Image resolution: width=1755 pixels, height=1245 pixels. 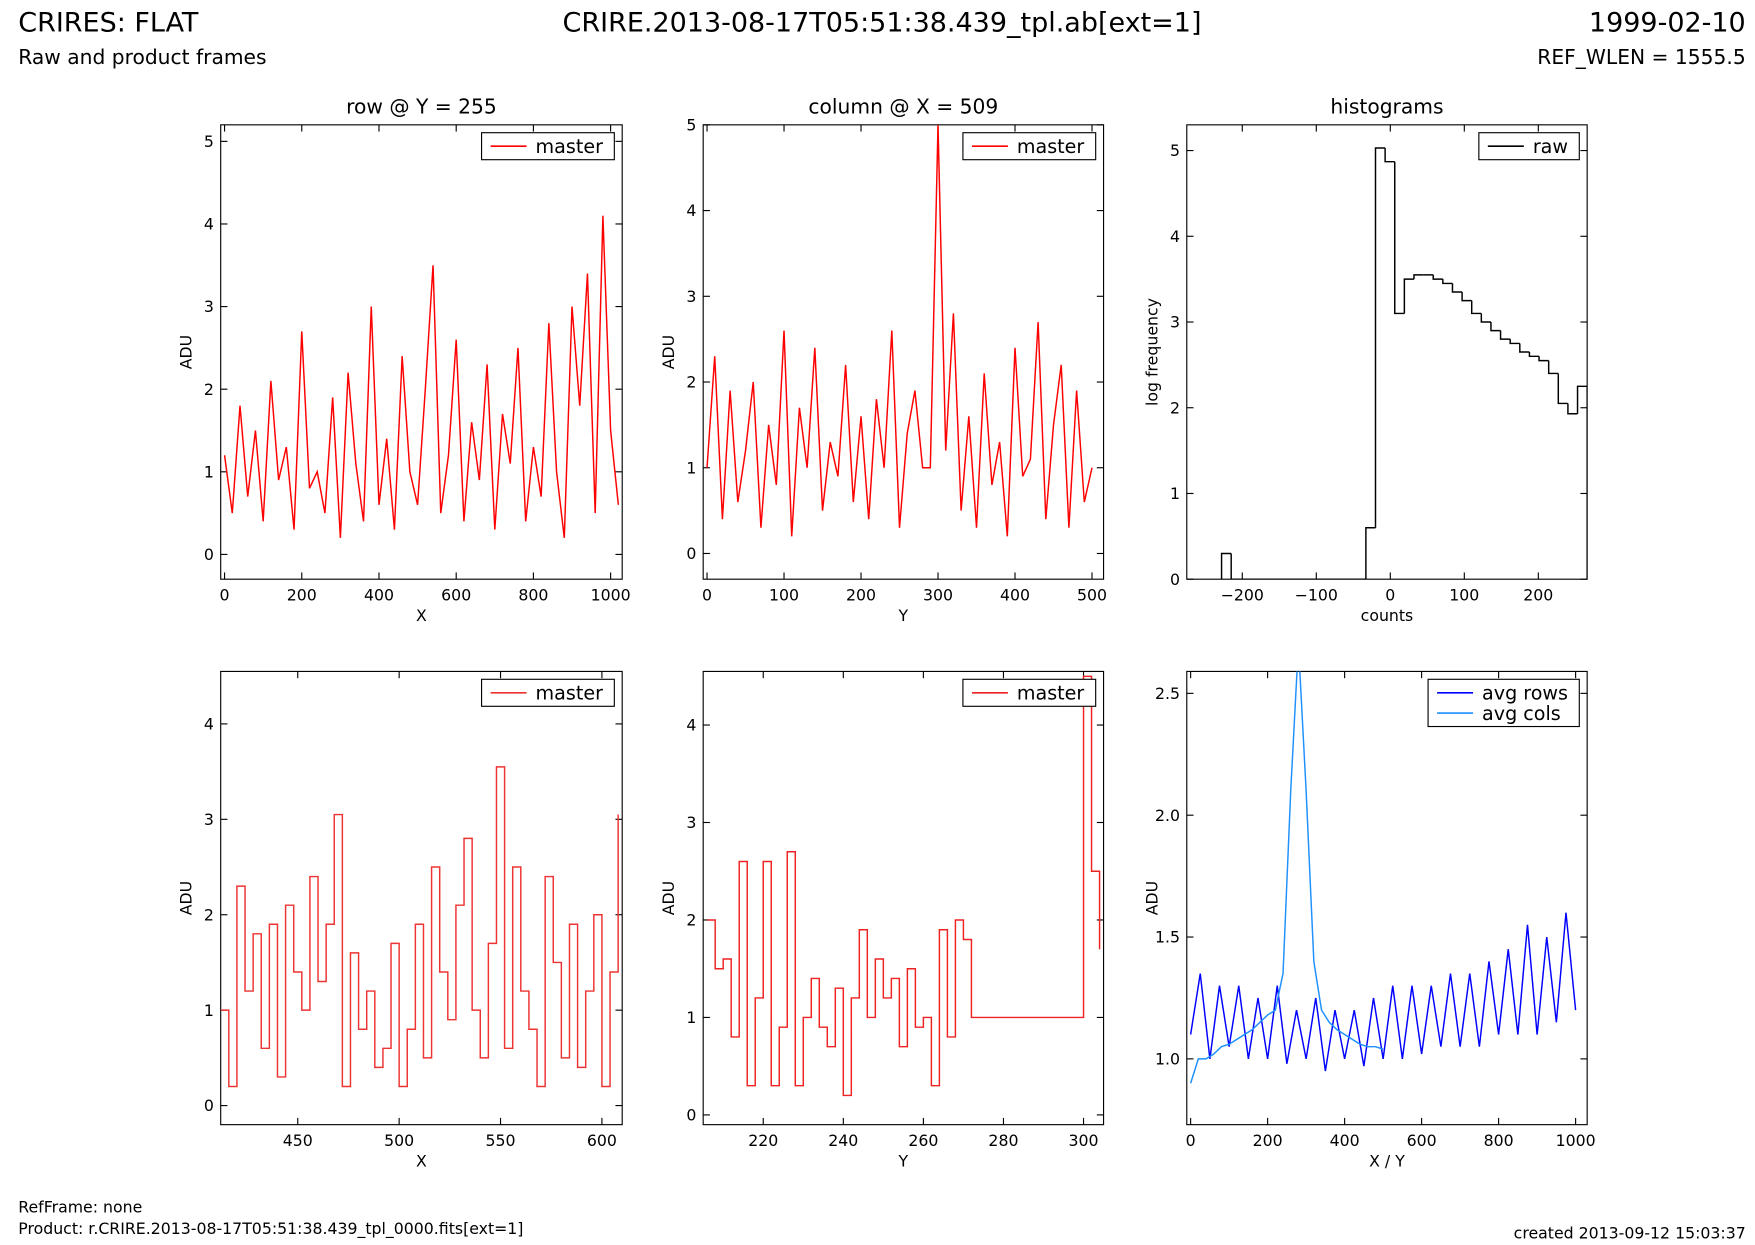 What do you see at coordinates (1529, 146) in the screenshot?
I see `legend: raw` at bounding box center [1529, 146].